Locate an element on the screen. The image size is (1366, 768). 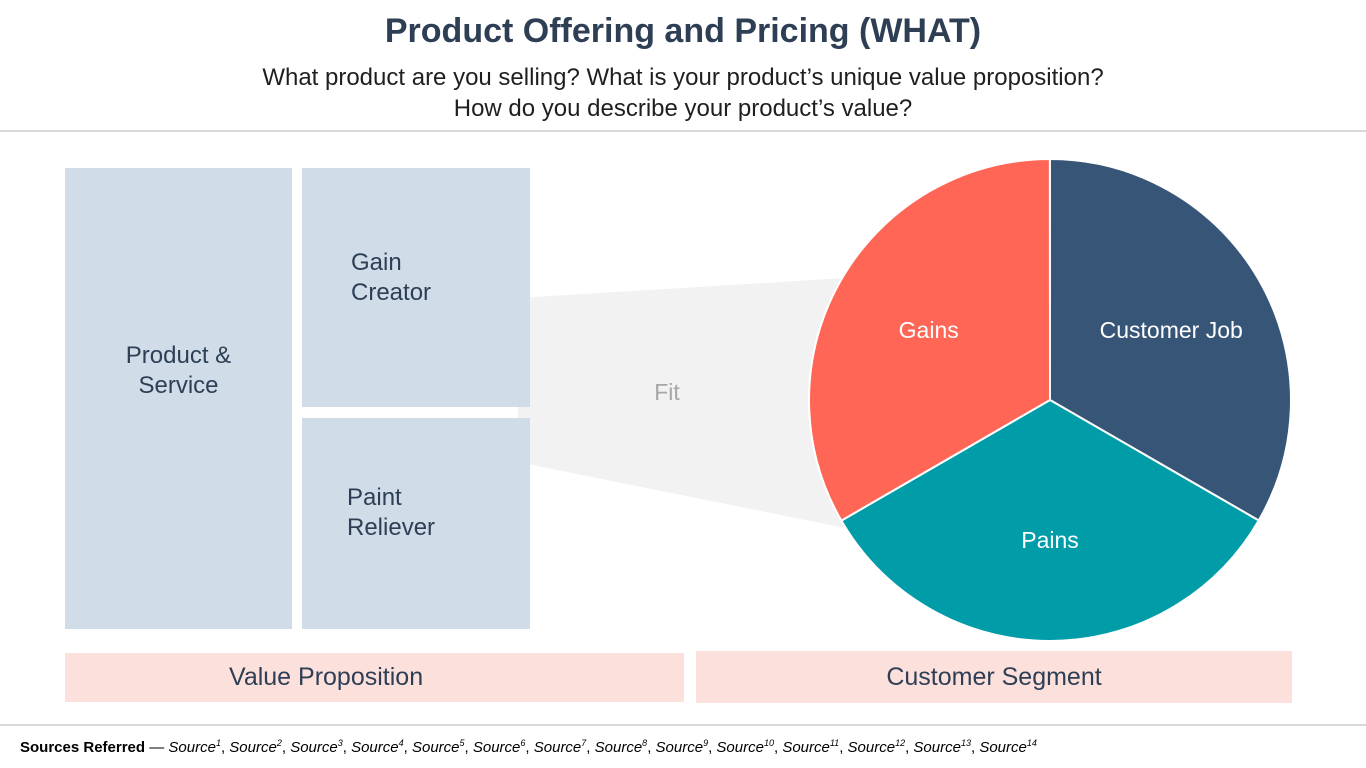
gain-creator-box: Gain Creator is located at coordinates (416, 287).